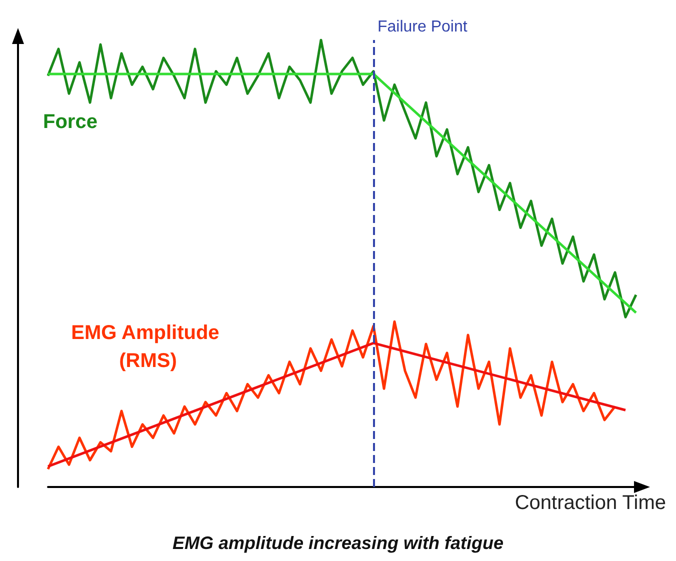 The image size is (676, 561). Describe the element at coordinates (338, 543) in the screenshot. I see `text: EMG amplitude increasing with fatigue` at that location.